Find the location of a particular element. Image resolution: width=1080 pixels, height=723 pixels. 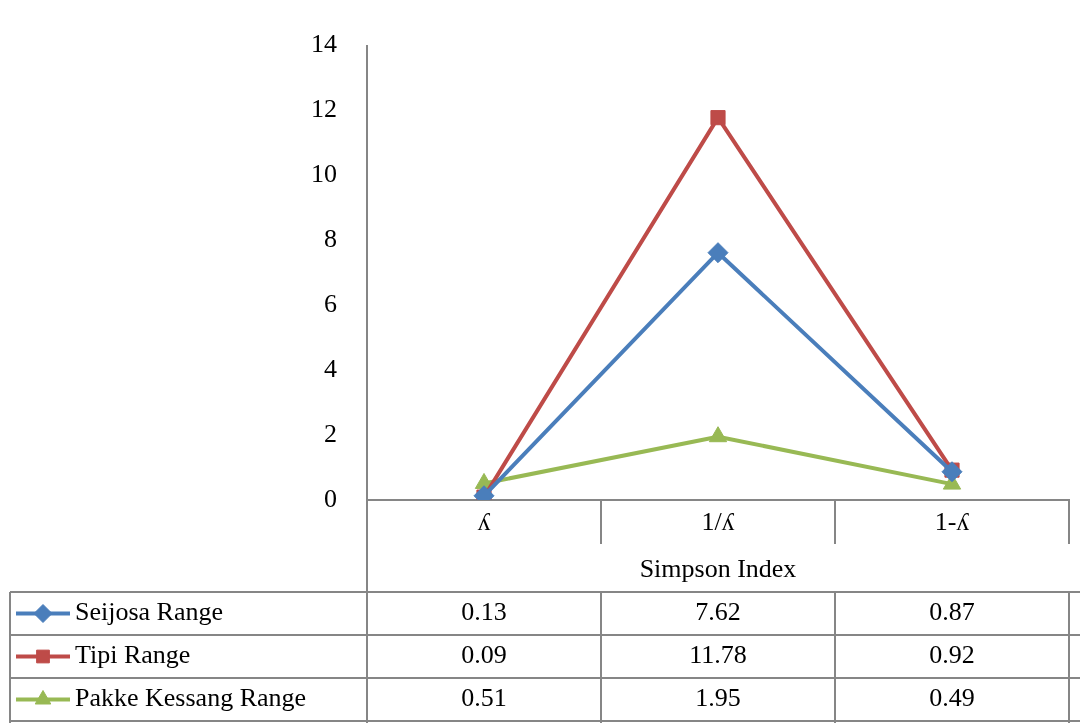

data-label: 0.09 is located at coordinates (484, 655).